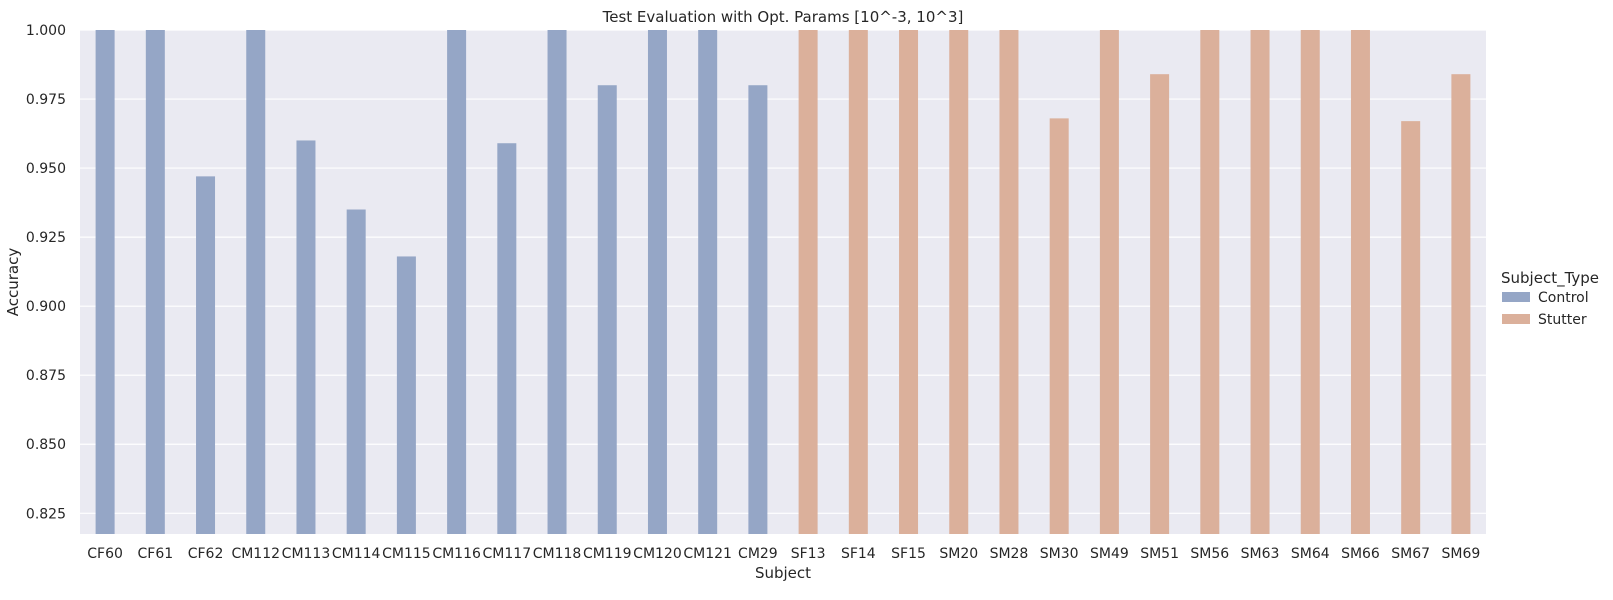 The image size is (1613, 600). Describe the element at coordinates (46, 238) in the screenshot. I see `y-tick-label: 0.925` at that location.